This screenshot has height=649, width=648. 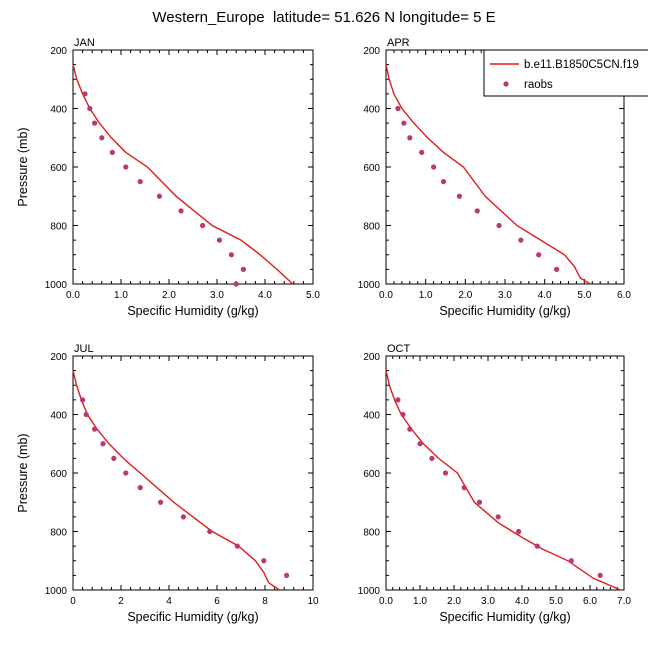 What do you see at coordinates (565, 73) in the screenshot?
I see `legend: b.e11.B1850C5CN.f19 raobs` at bounding box center [565, 73].